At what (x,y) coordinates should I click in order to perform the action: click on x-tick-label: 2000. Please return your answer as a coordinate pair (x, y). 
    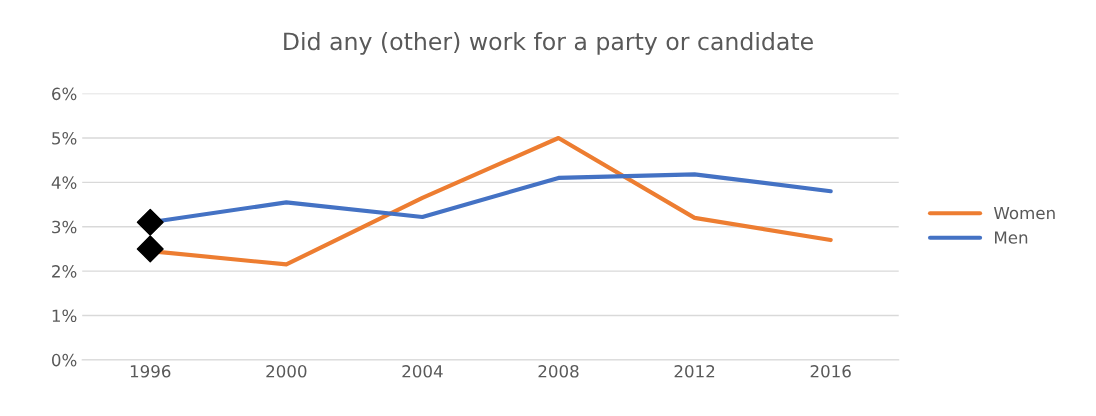
    Looking at the image, I should click on (286, 371).